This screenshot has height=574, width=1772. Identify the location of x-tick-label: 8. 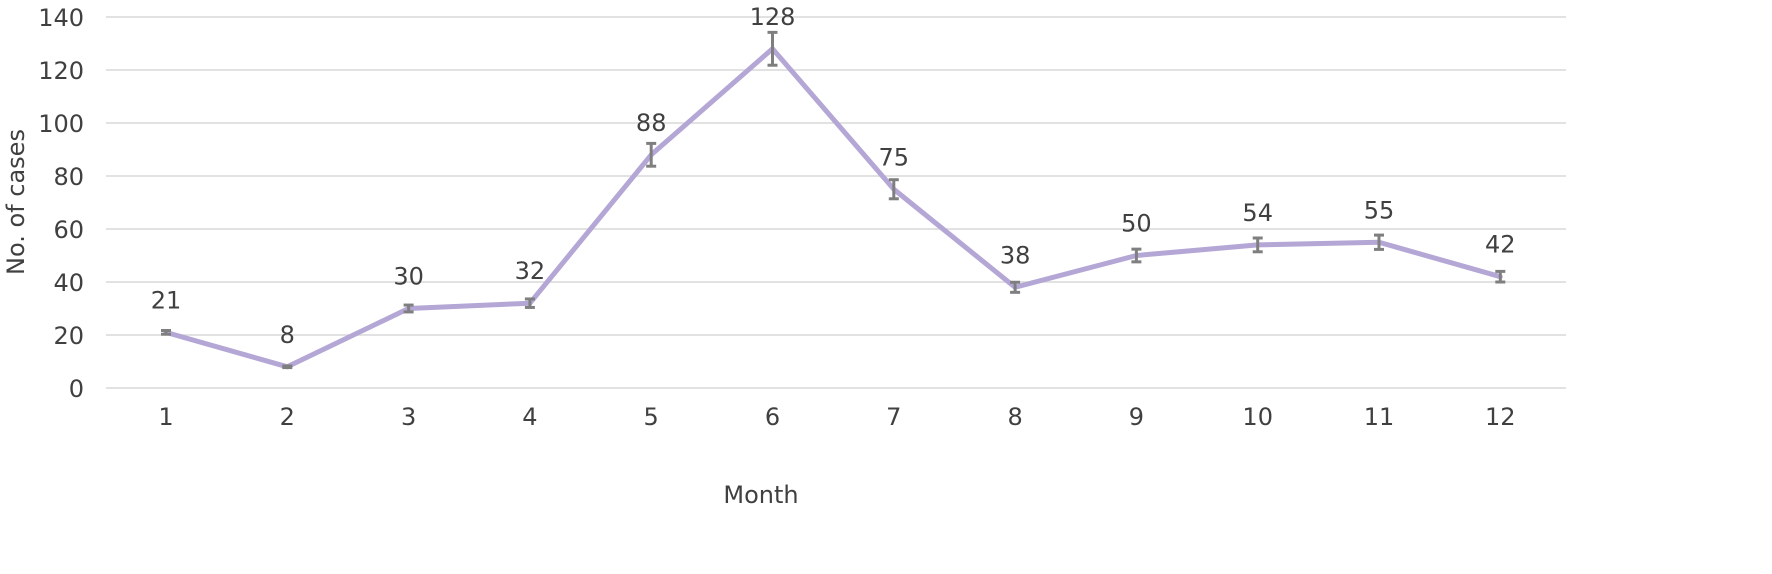
(1014, 417).